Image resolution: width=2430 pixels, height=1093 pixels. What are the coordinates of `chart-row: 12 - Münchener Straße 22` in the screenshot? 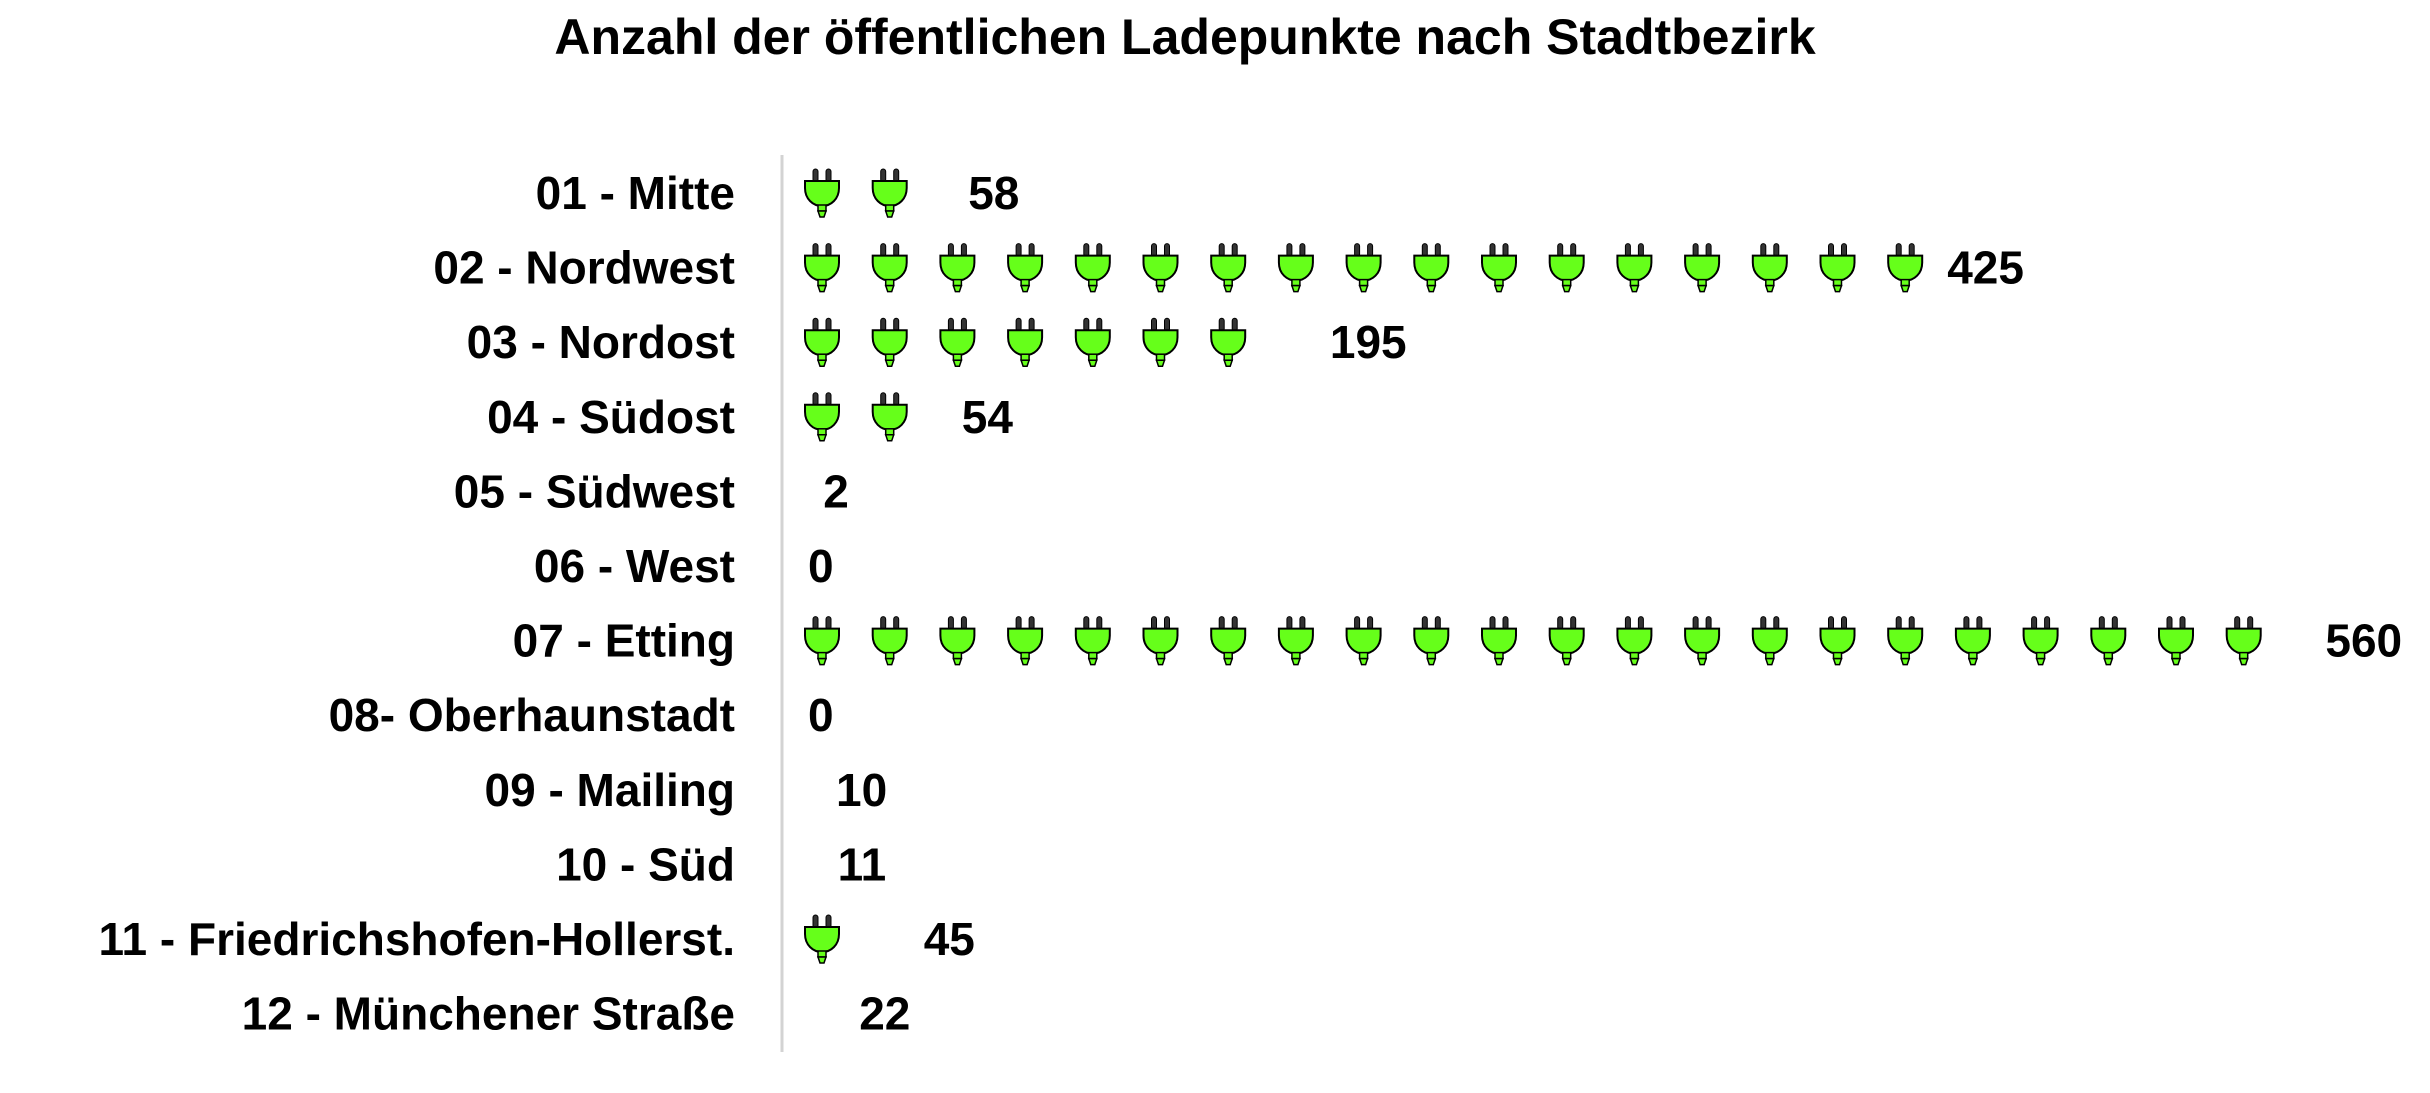 It's located at (576, 1014).